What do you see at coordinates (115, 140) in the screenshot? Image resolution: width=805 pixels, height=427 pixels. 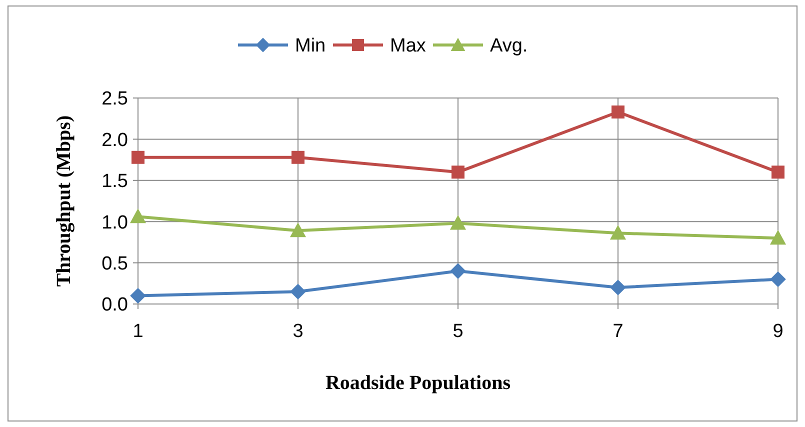 I see `y-tick-label: 2.0` at bounding box center [115, 140].